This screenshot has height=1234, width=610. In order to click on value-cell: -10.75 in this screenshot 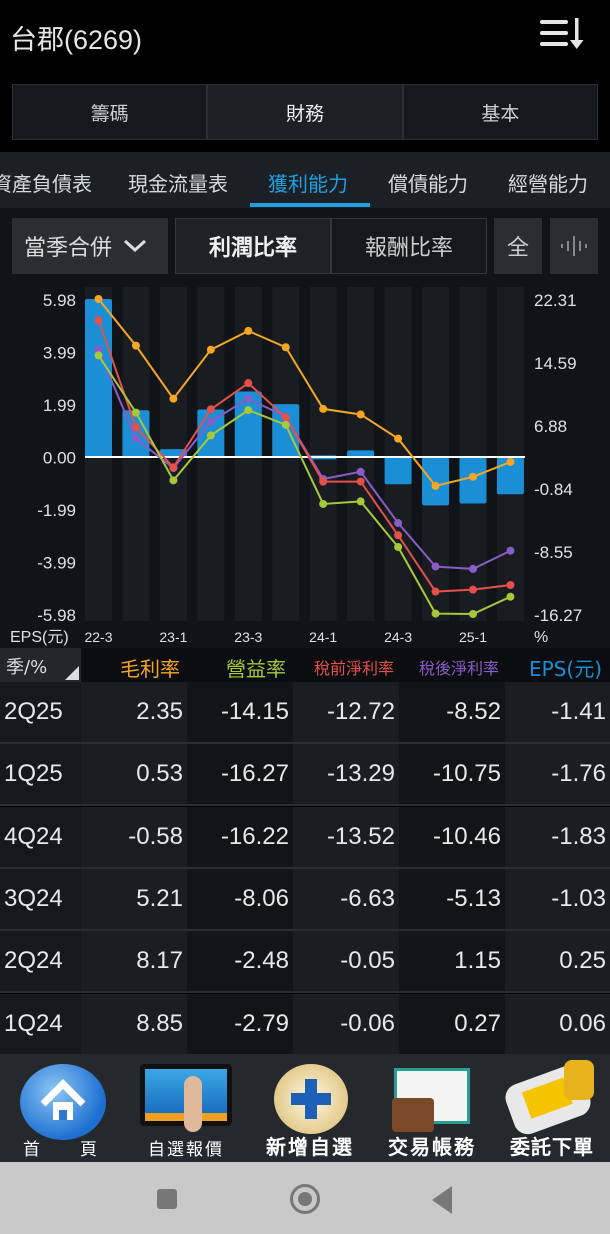, I will do `click(452, 774)`.